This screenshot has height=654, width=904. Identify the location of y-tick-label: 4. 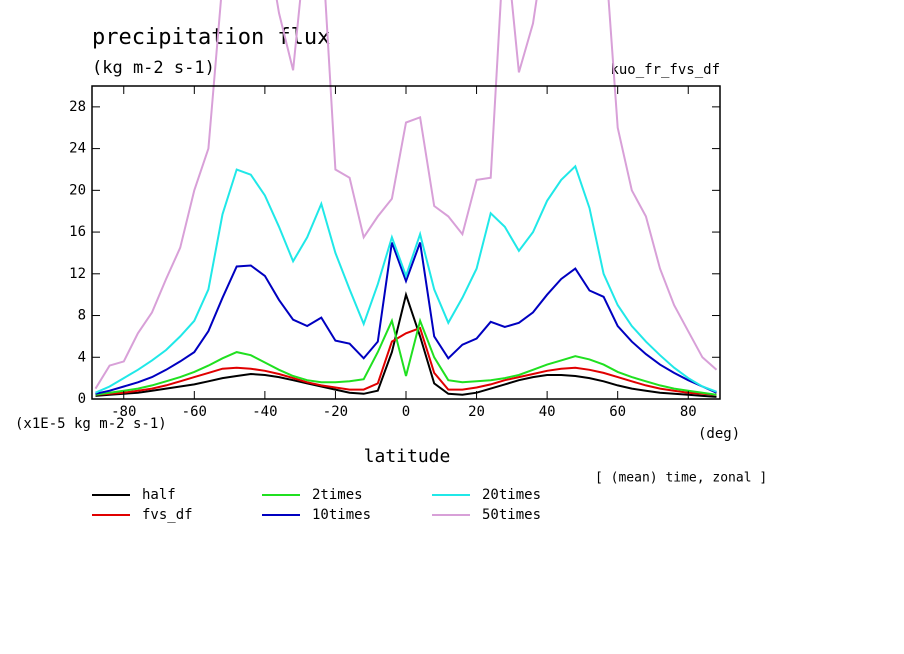
(82, 357).